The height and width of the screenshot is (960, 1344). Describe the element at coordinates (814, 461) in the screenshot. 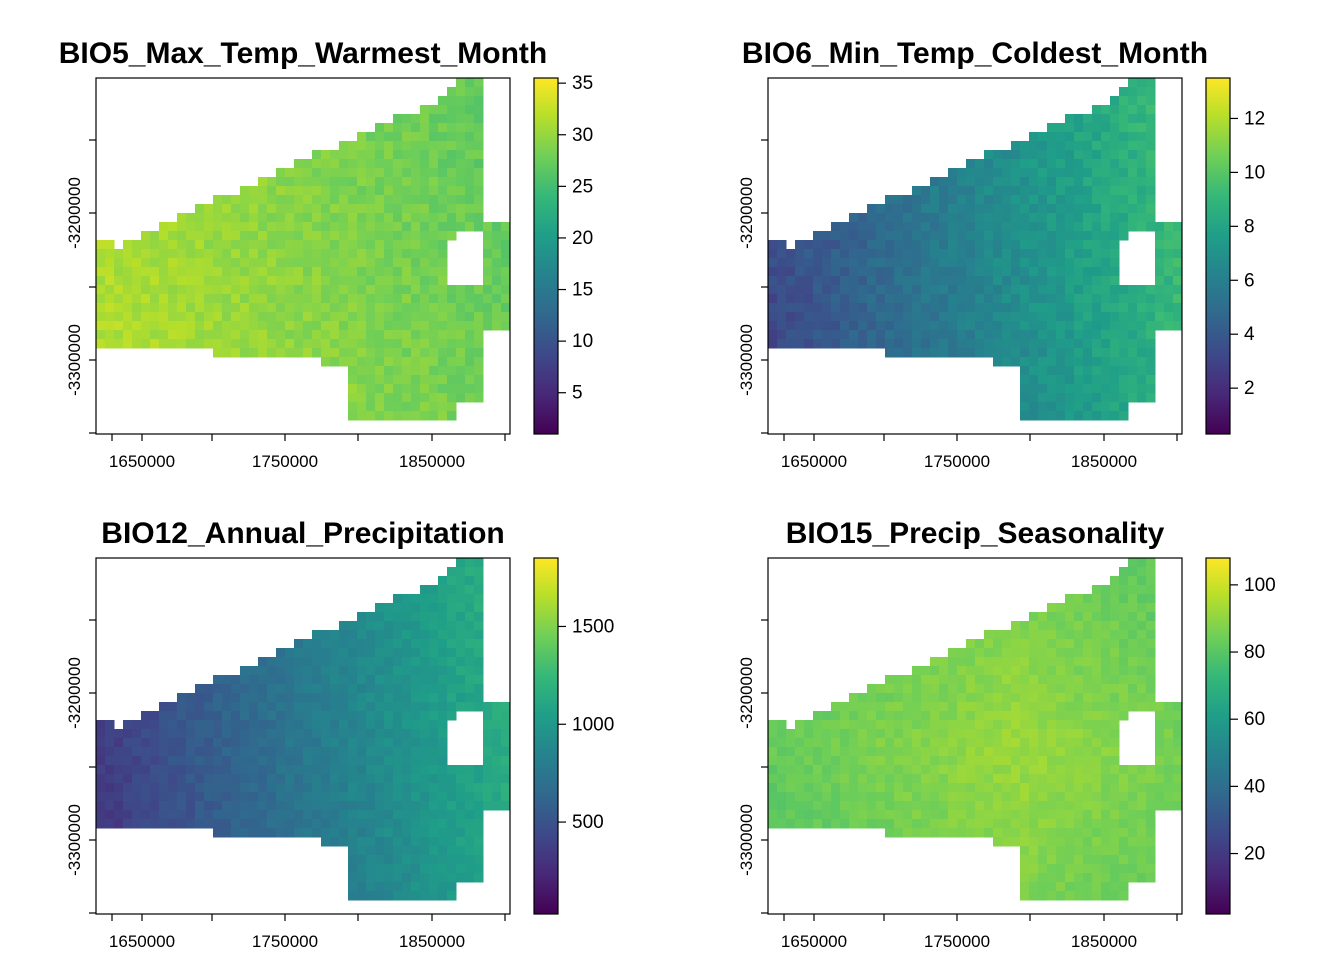

I see `x-tick-label: 1650000` at that location.